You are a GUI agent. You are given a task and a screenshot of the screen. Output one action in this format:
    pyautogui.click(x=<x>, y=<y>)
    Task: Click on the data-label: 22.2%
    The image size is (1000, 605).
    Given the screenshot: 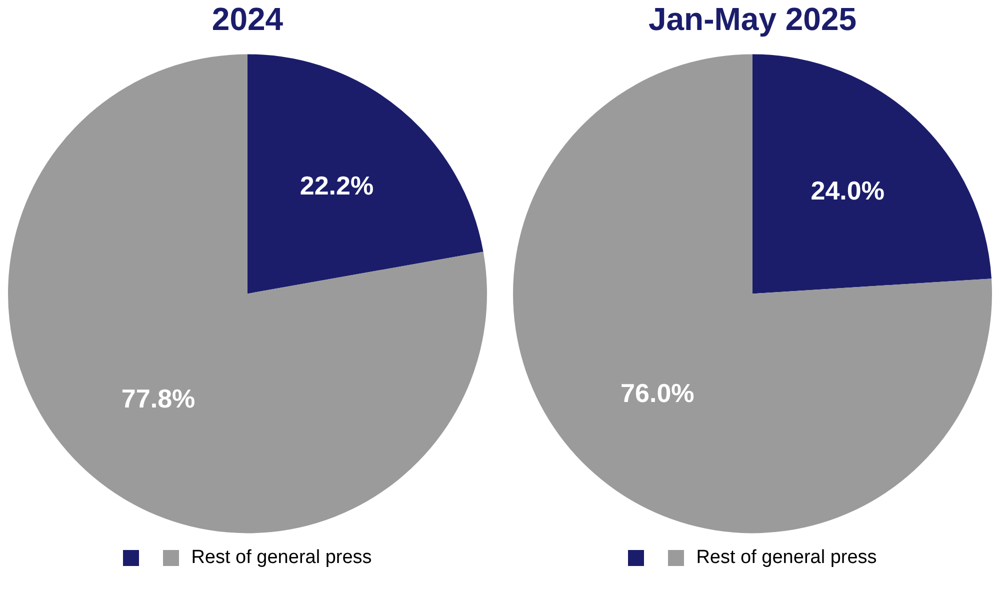 What is the action you would take?
    pyautogui.click(x=337, y=185)
    